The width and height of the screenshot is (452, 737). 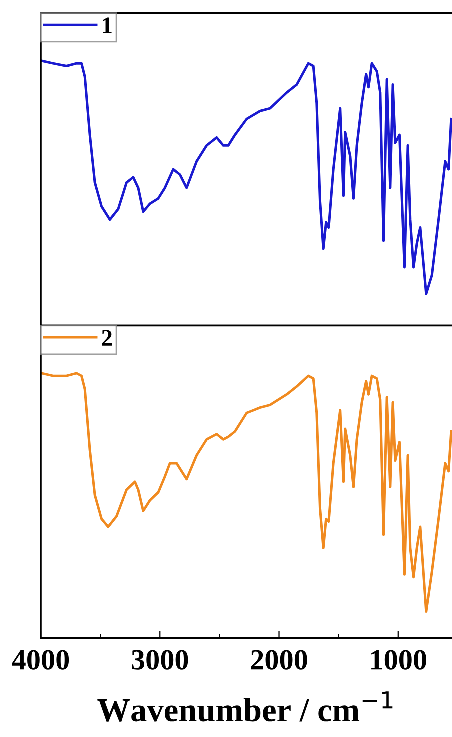 I want to click on x-axis-title: Wavenumber / cm$^{−1}$, so click(x=245, y=707).